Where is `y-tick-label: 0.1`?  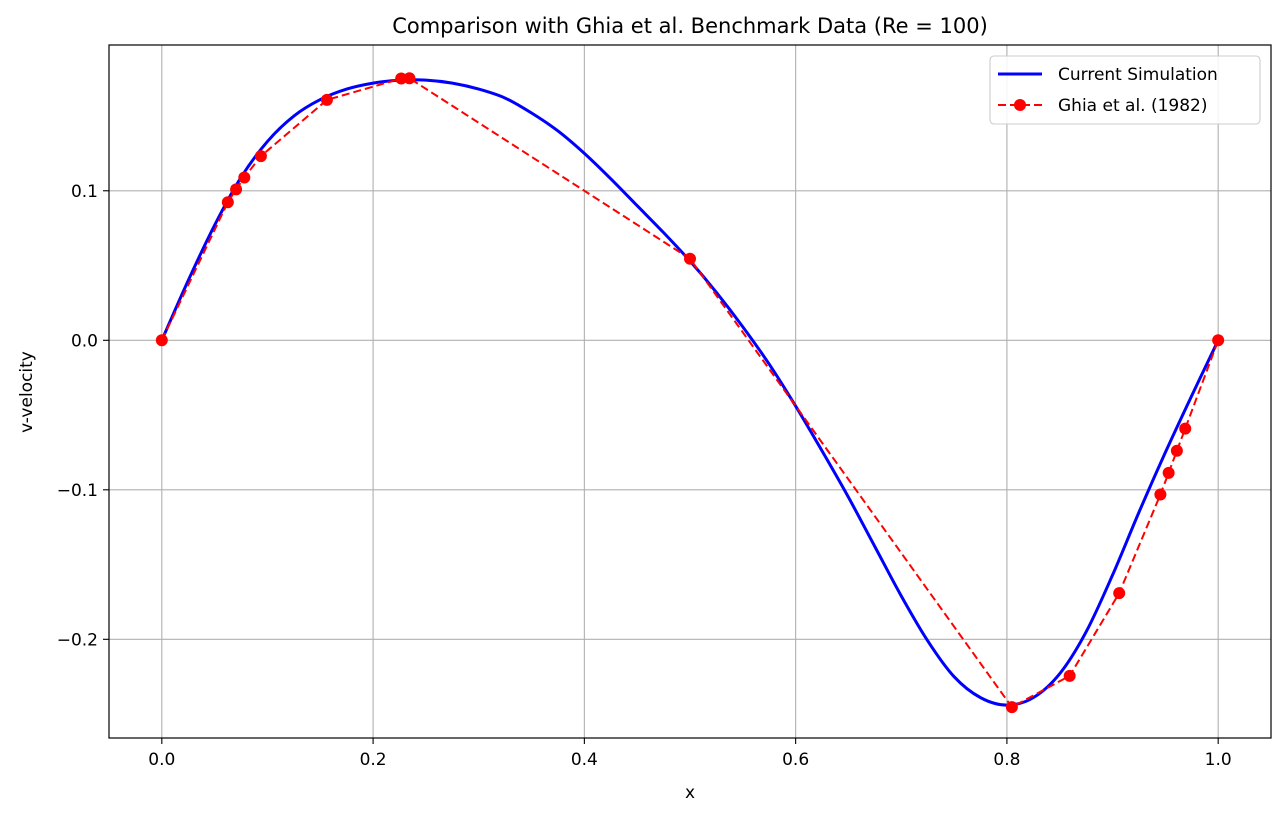 y-tick-label: 0.1 is located at coordinates (84, 192).